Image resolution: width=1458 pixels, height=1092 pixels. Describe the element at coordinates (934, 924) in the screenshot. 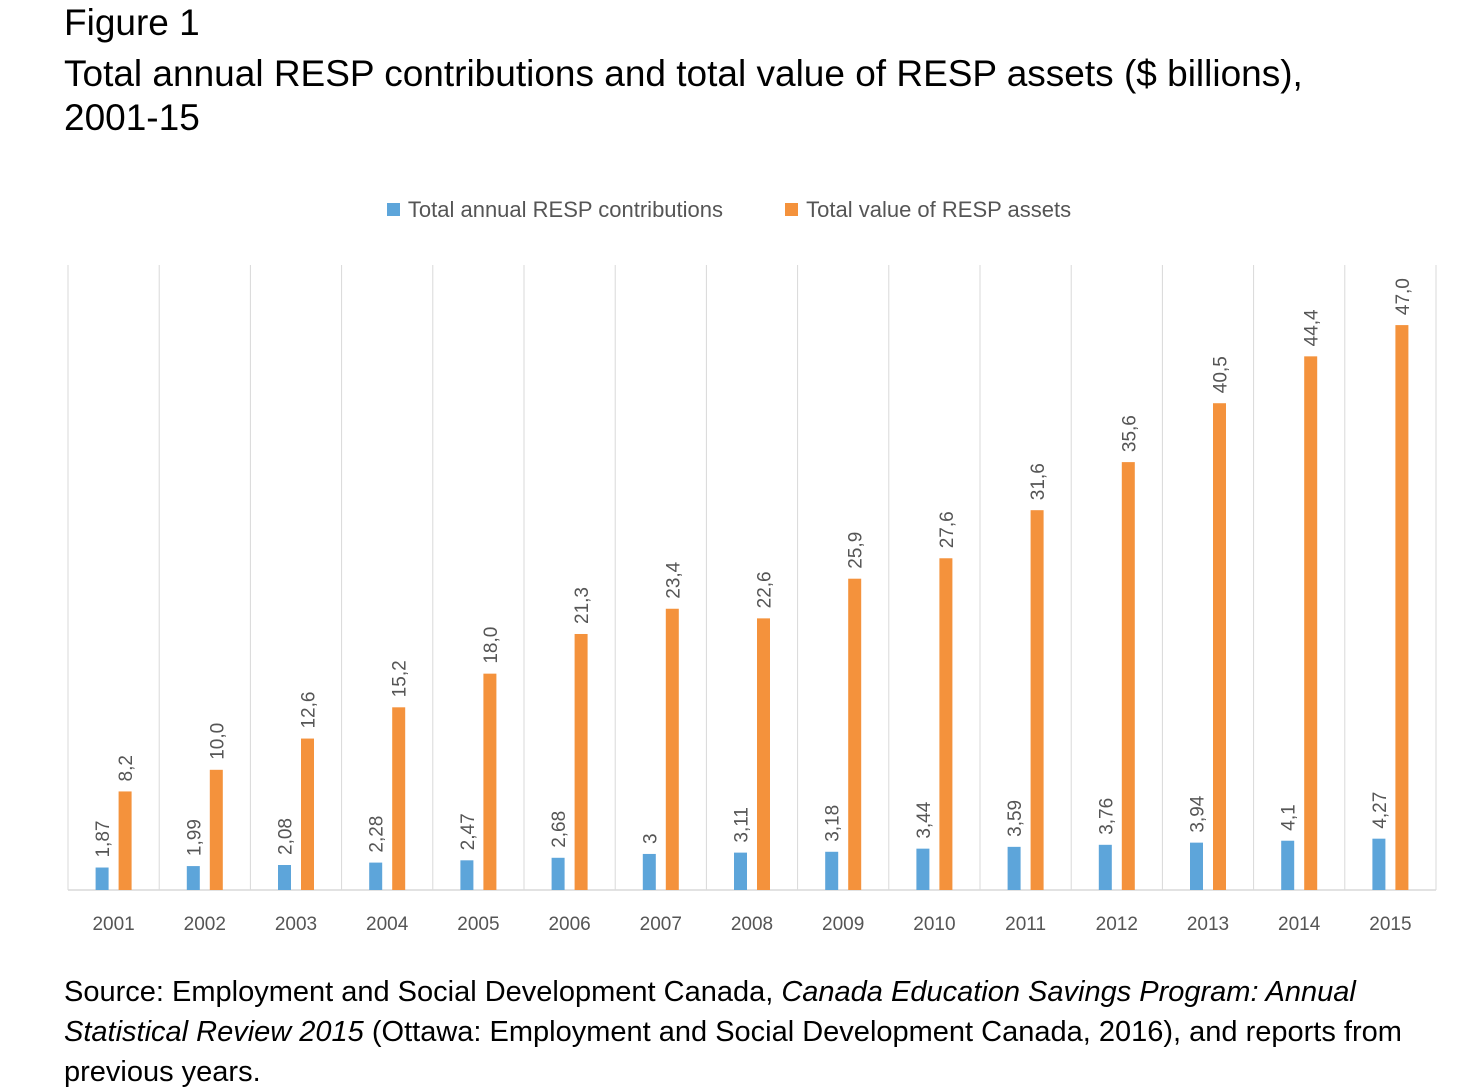

I see `x-tick-label: 2010` at that location.